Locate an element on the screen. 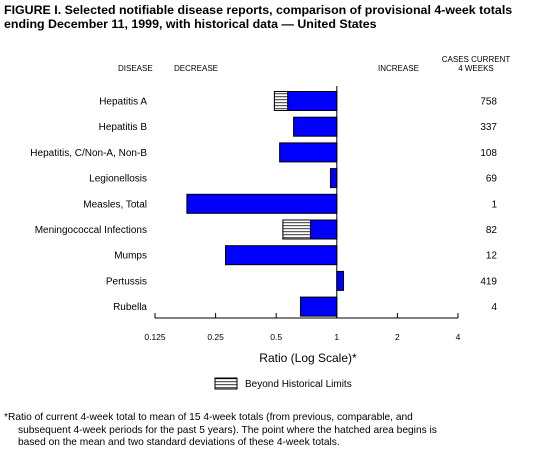  category-label: Hepatitis A is located at coordinates (123, 102).